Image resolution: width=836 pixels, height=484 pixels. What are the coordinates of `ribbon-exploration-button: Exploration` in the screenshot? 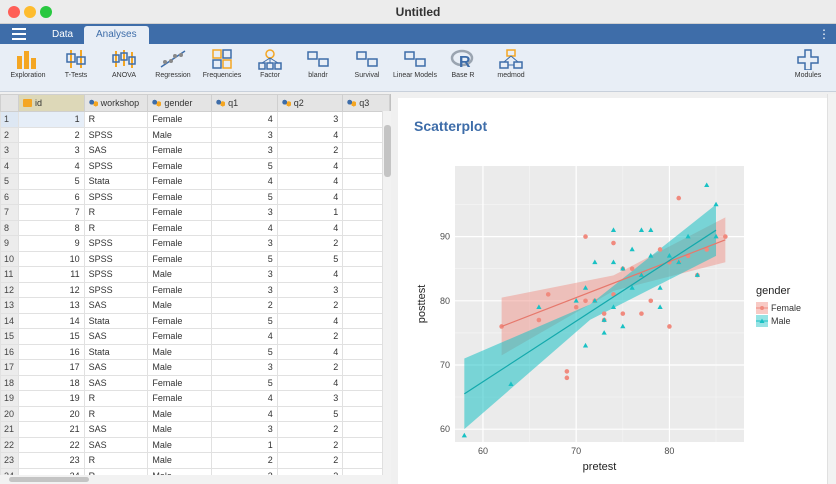 It's located at (28, 63).